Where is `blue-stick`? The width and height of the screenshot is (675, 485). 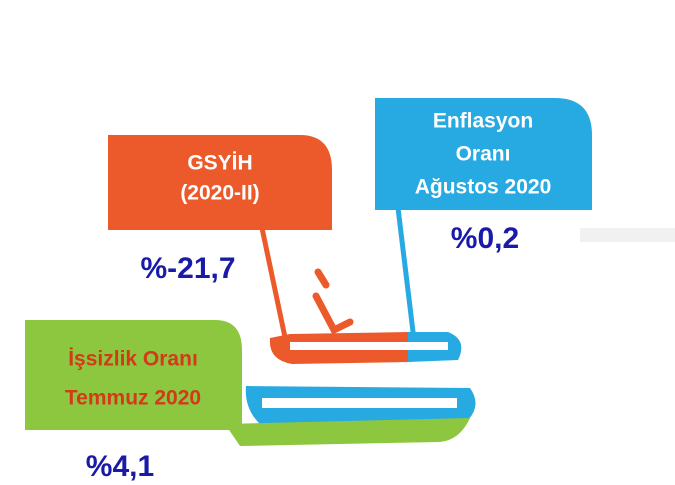 blue-stick is located at coordinates (406, 274).